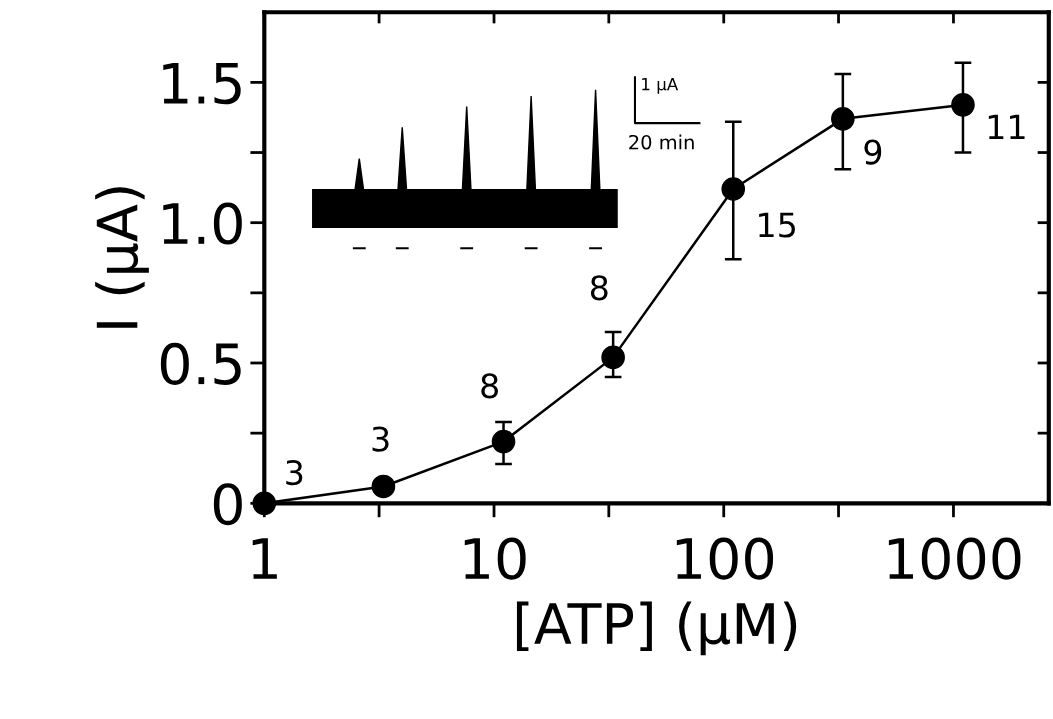  I want to click on x-tick-label: 100, so click(725, 558).